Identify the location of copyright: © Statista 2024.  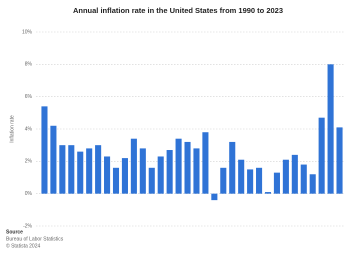
(23, 245).